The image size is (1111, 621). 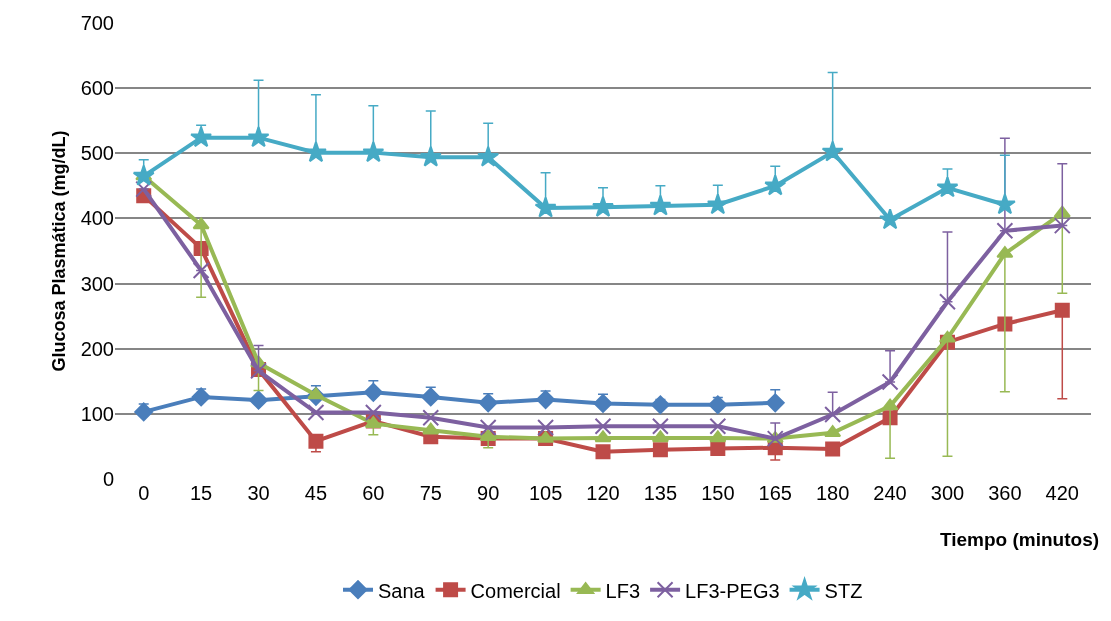 I want to click on x-tick-label: 75, so click(x=430, y=493).